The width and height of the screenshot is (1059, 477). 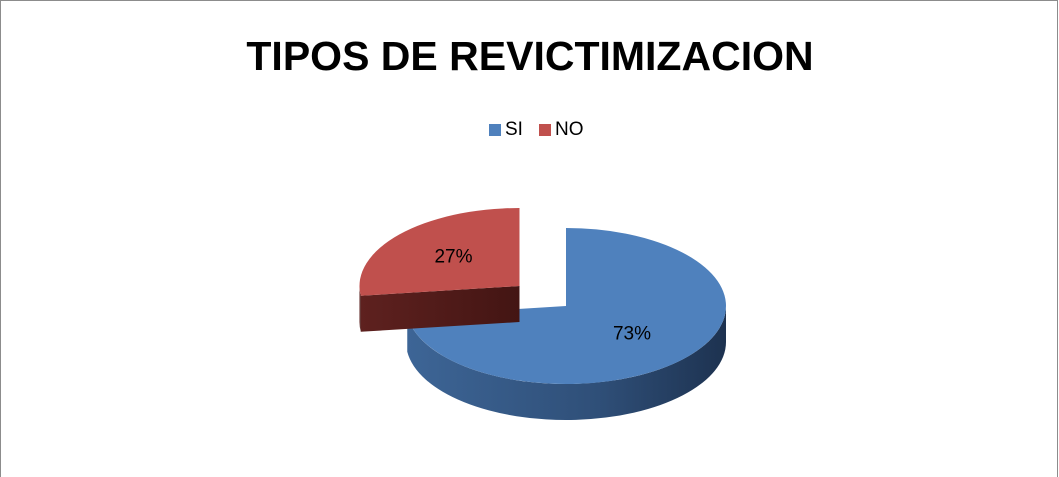 I want to click on chart-title: TIPOS DE REVICTIMIZACION, so click(x=529, y=56).